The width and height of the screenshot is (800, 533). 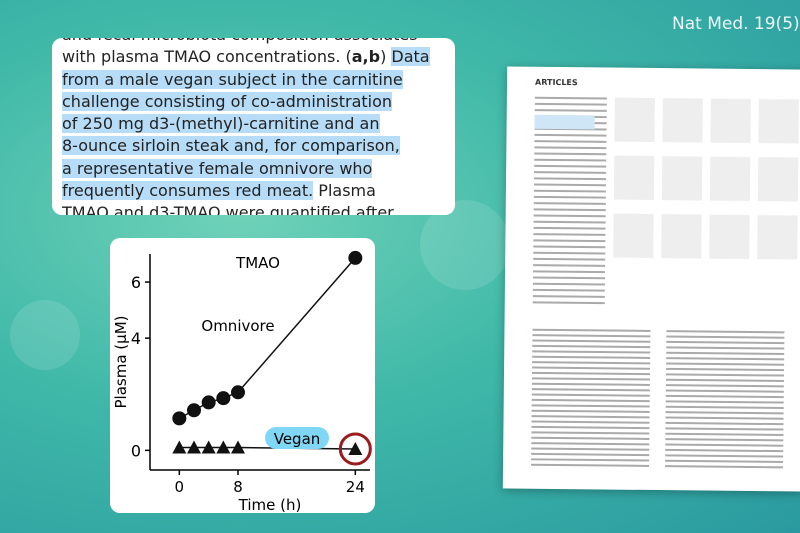 I want to click on text: TMAO and d3-TMAO were quantified after, so click(x=228, y=209).